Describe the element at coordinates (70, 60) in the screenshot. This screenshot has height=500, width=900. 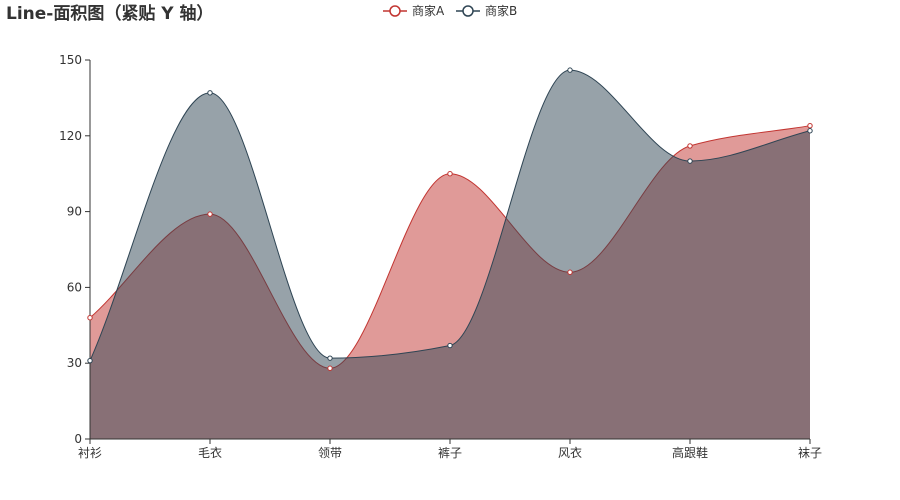
I see `y-tick-label: 150` at that location.